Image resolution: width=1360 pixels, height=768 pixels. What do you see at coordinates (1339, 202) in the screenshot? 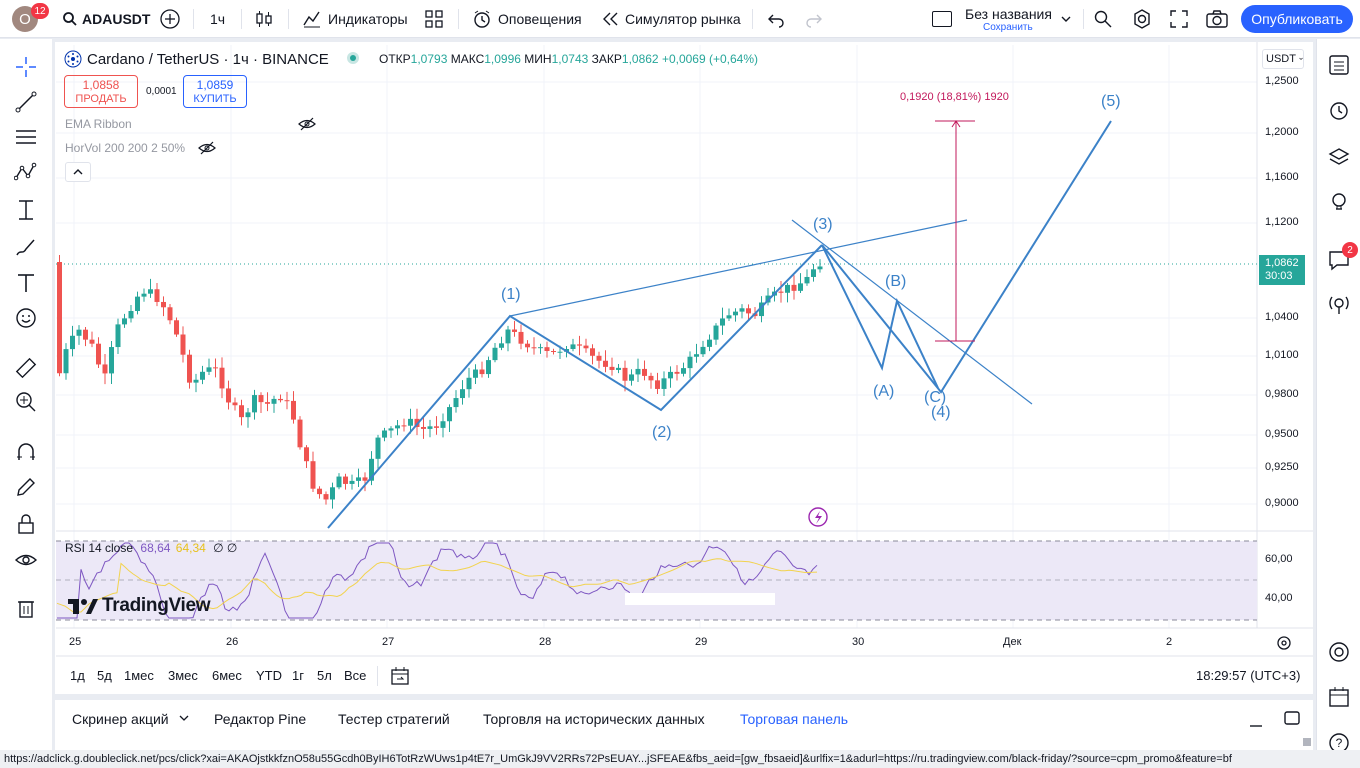
I see `ideas-button` at bounding box center [1339, 202].